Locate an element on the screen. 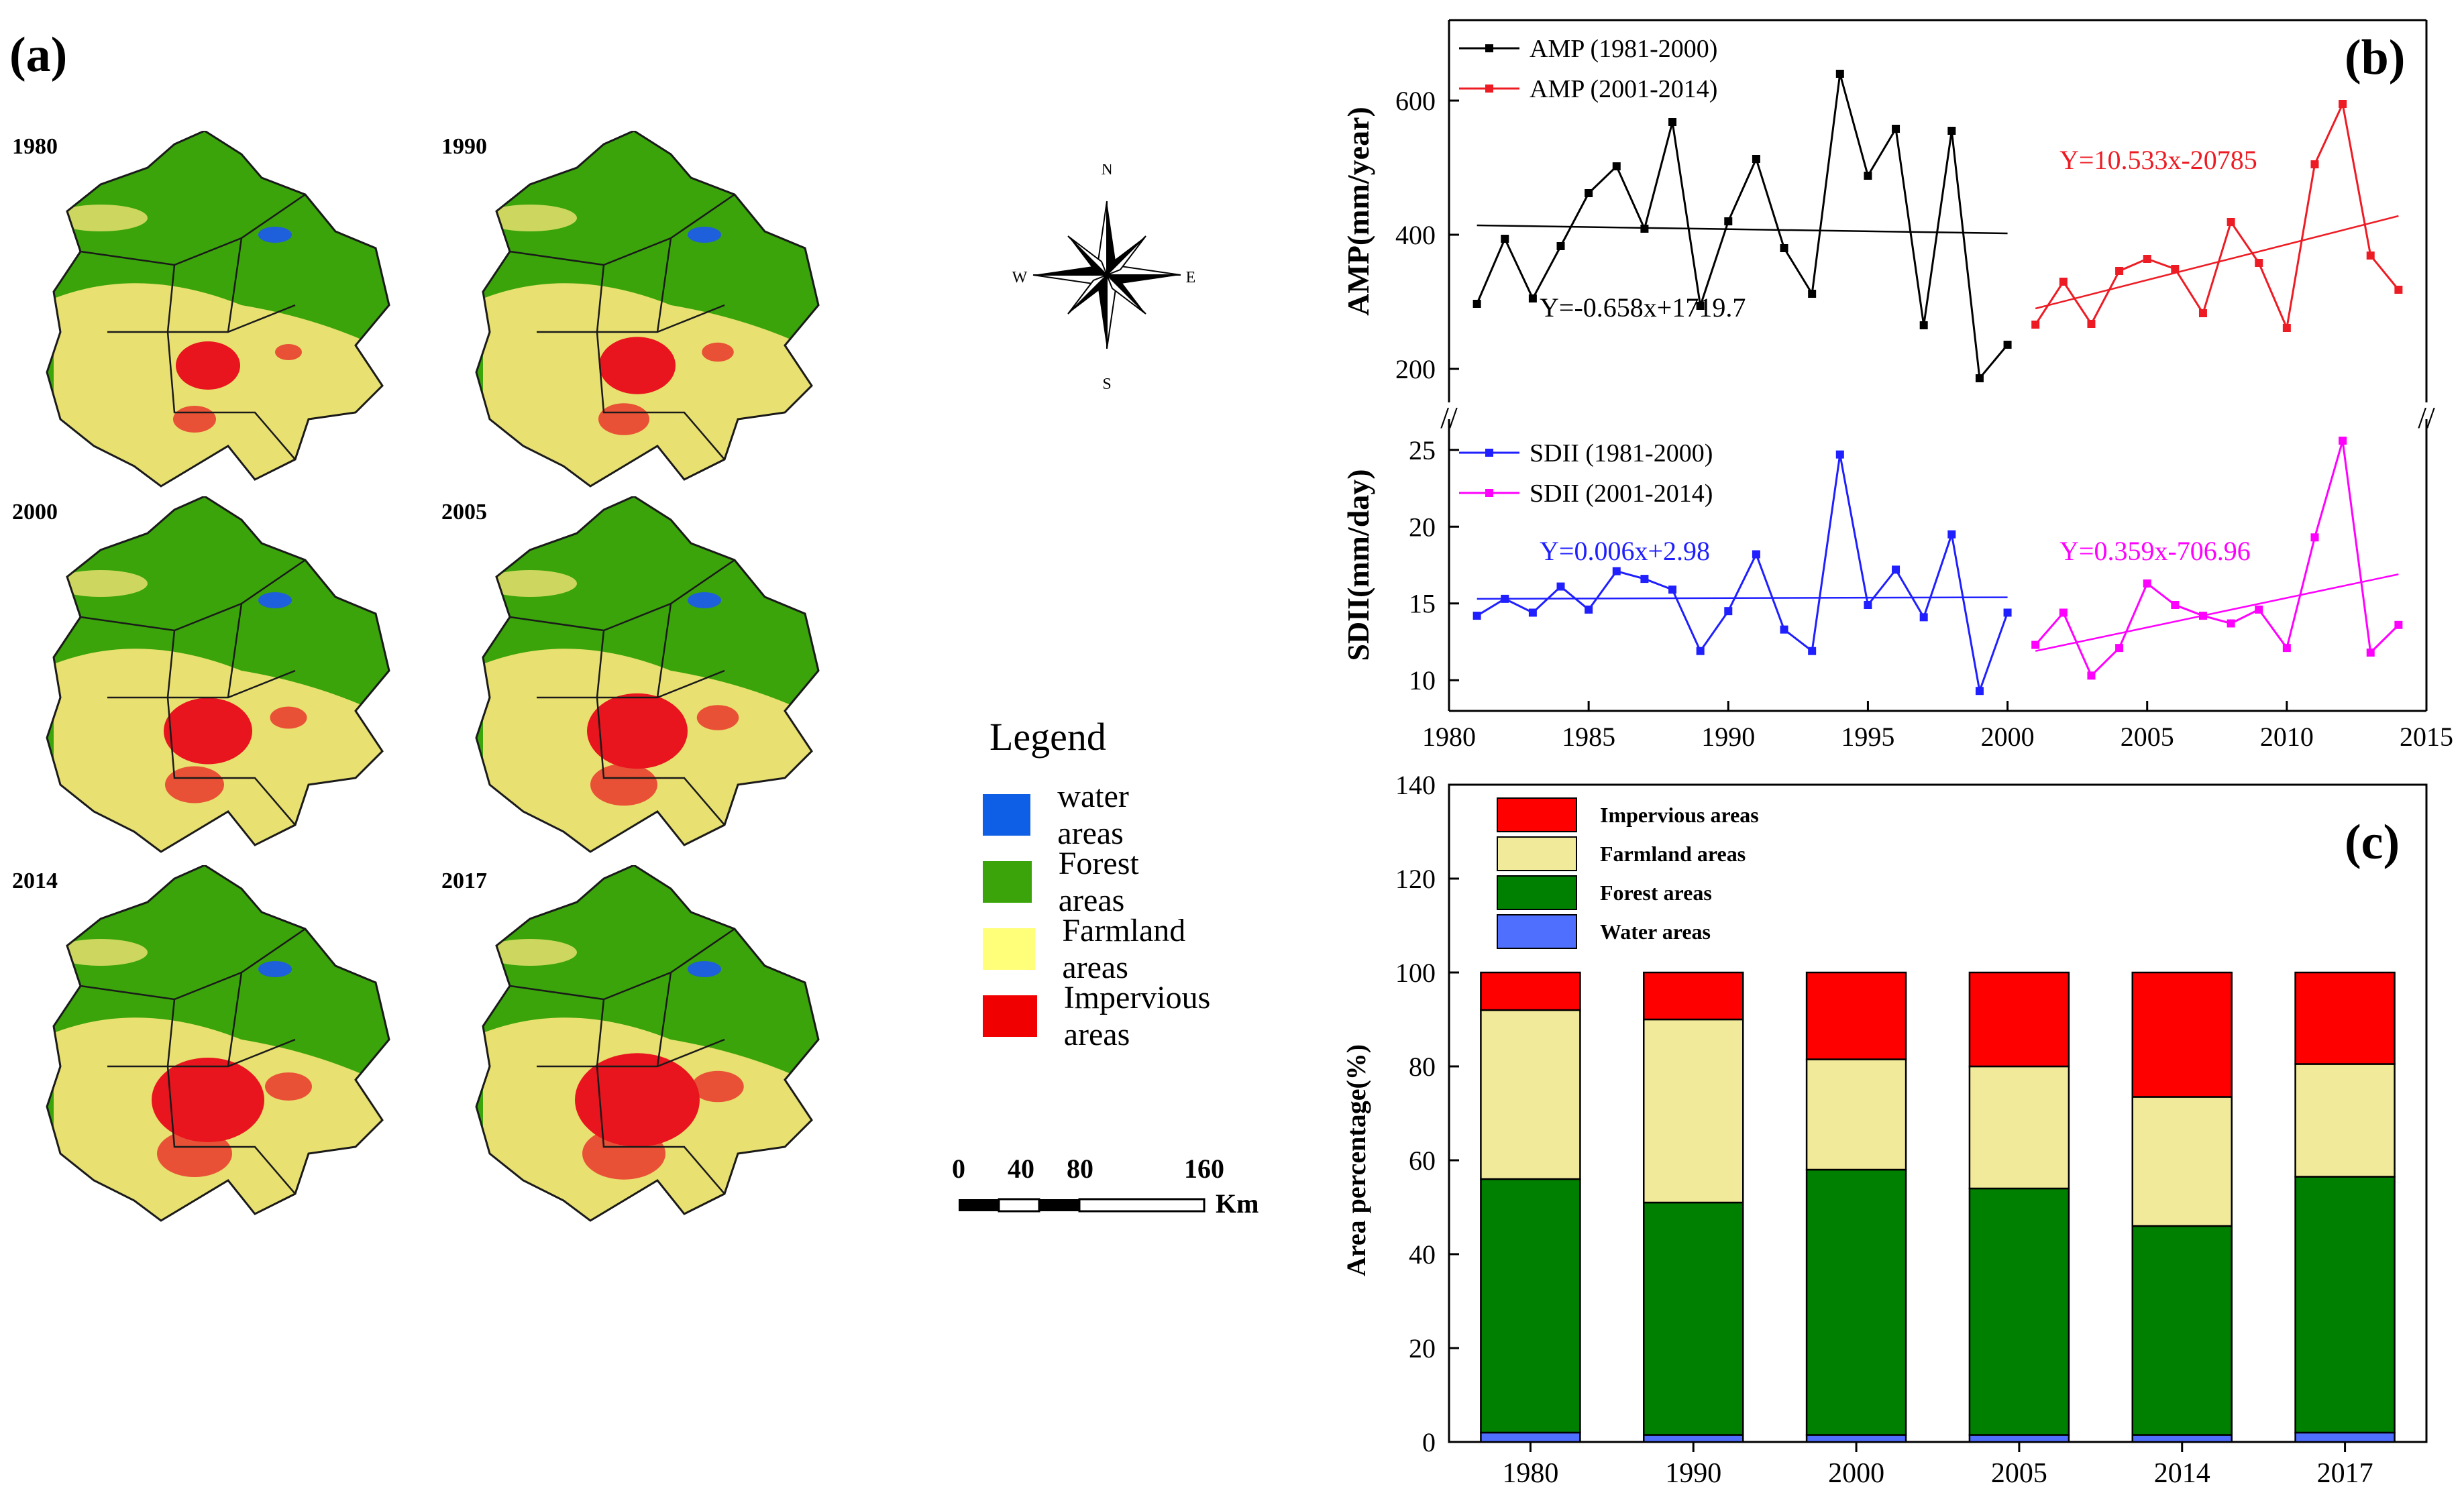  amp-trend-label: Y=-0.658x+1719.7 is located at coordinates (1643, 307).